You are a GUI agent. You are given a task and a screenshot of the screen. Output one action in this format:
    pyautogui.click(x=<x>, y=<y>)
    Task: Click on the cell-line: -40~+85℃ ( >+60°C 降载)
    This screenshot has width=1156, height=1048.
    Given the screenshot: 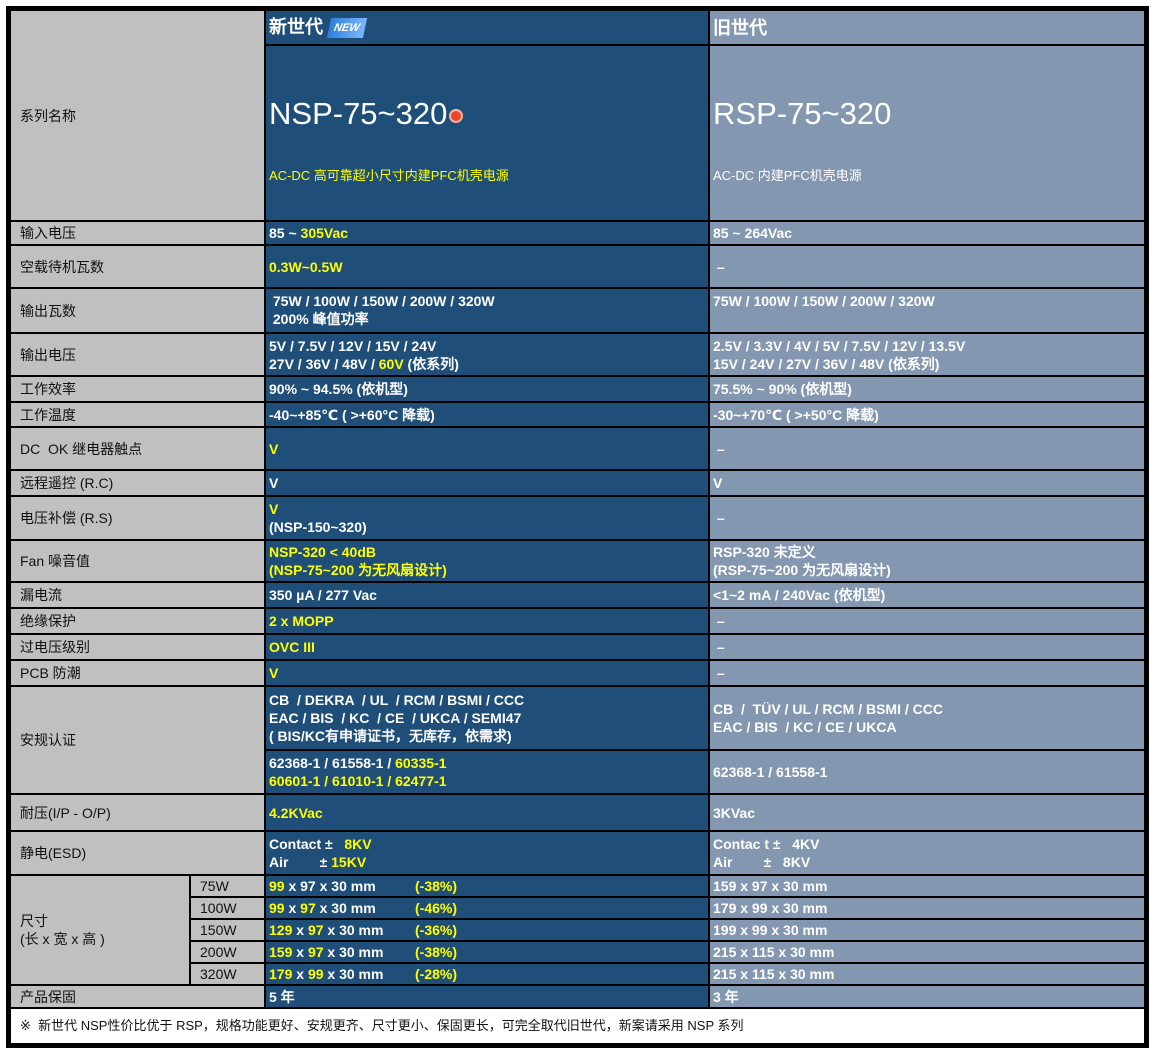 What is the action you would take?
    pyautogui.click(x=487, y=415)
    